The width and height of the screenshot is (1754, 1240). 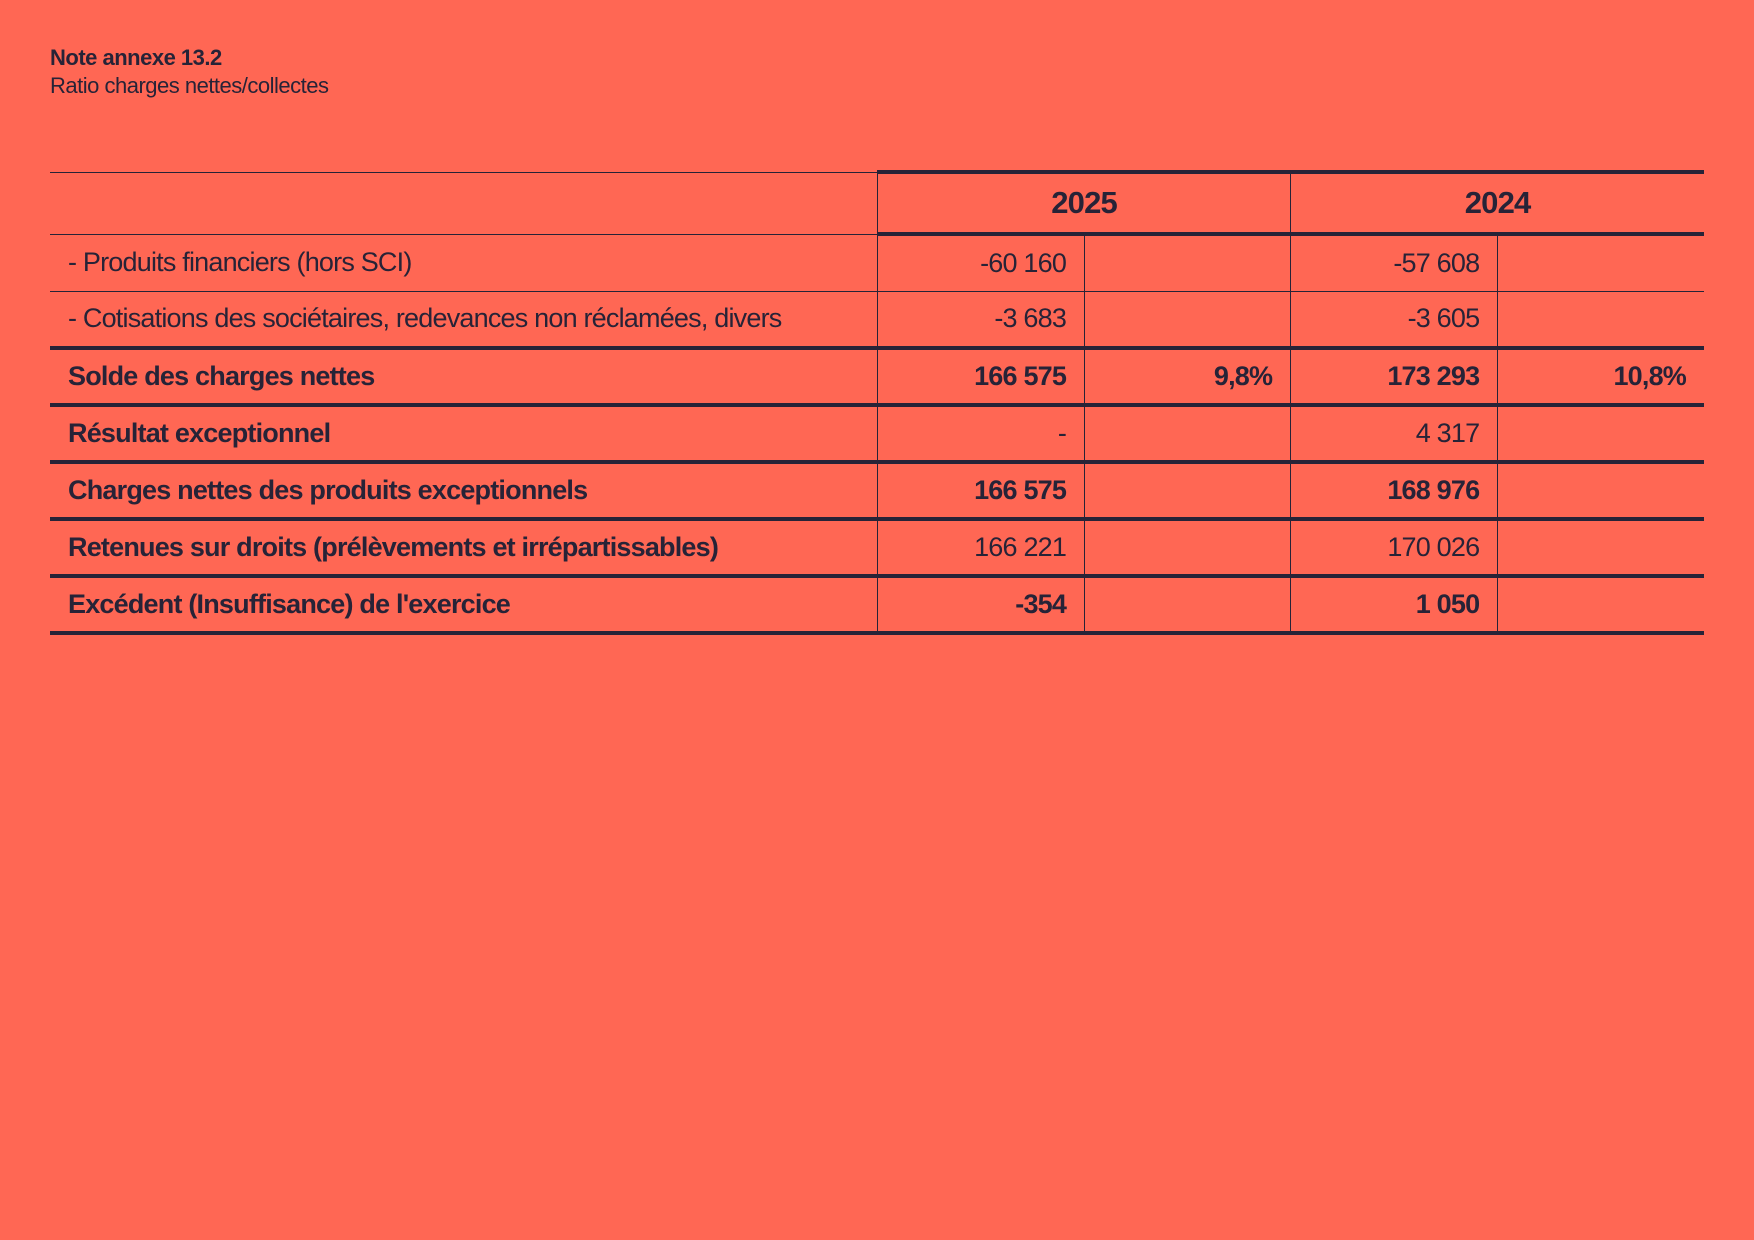 I want to click on value-2024: -3 605, so click(x=1394, y=320).